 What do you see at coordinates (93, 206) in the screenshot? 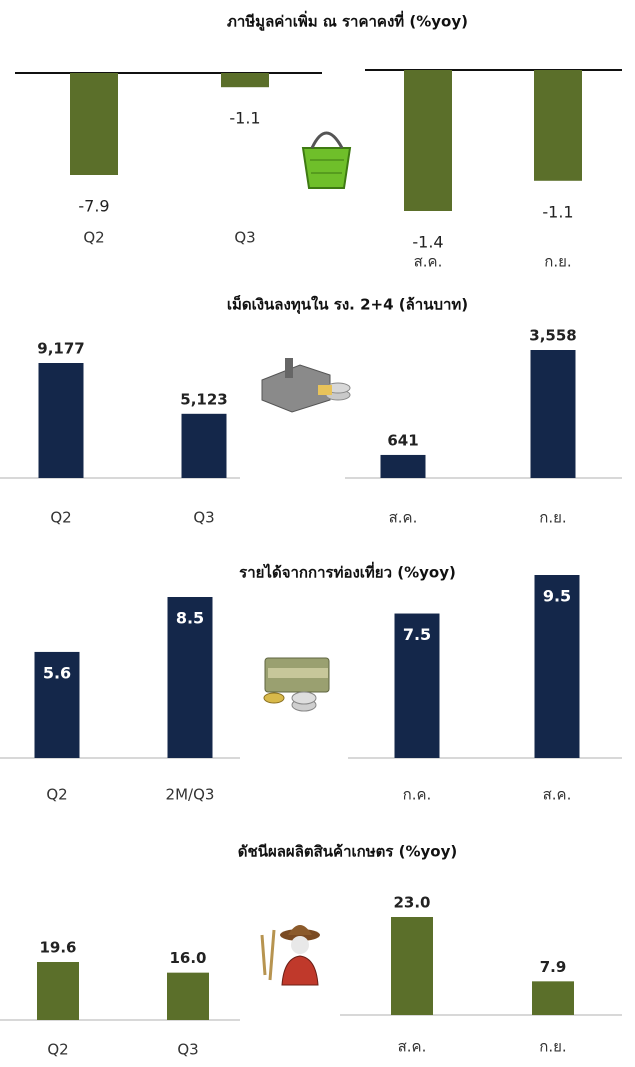
I see `value-label: -7.9` at bounding box center [93, 206].